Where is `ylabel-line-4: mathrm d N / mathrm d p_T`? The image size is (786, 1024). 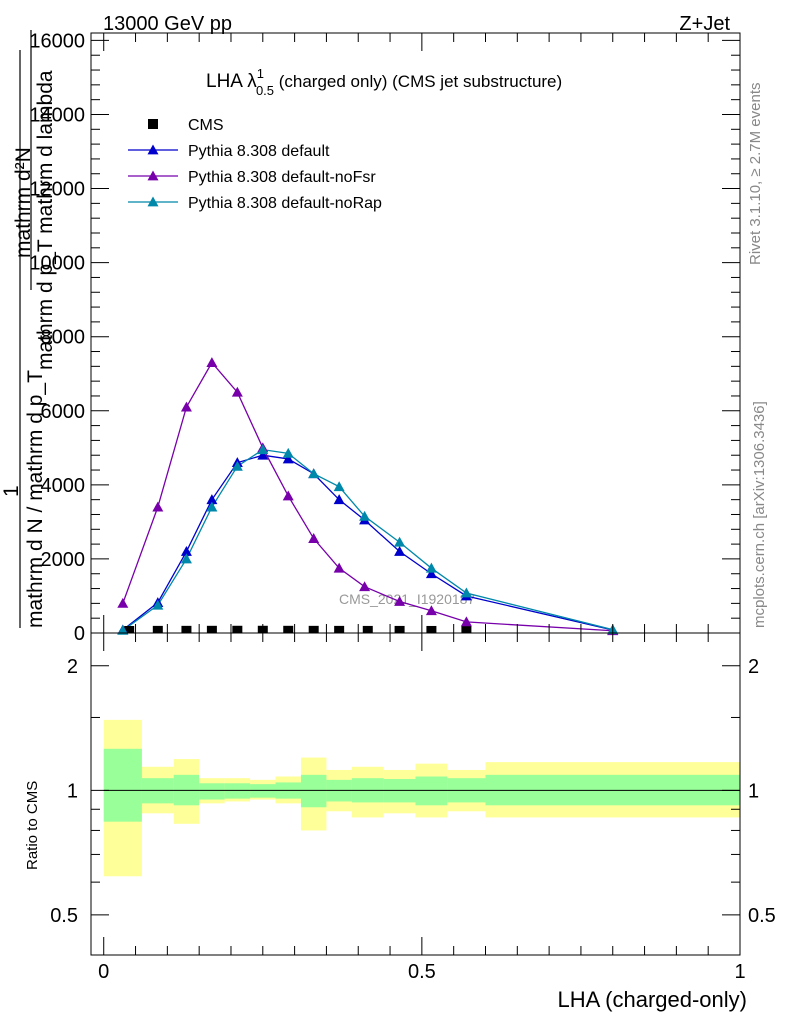 ylabel-line-4: mathrm d N / mathrm d p_T is located at coordinates (35, 499).